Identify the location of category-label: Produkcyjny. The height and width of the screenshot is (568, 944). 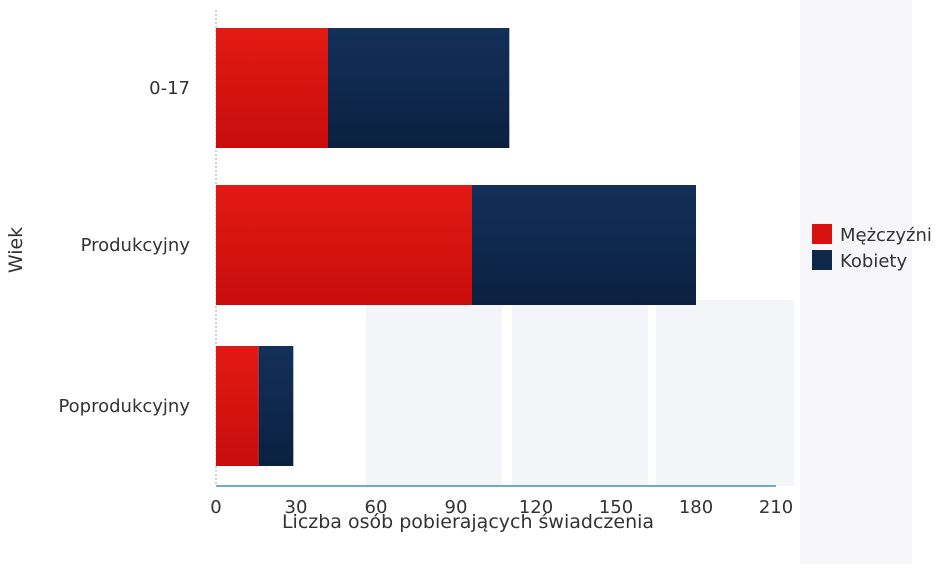
(136, 245).